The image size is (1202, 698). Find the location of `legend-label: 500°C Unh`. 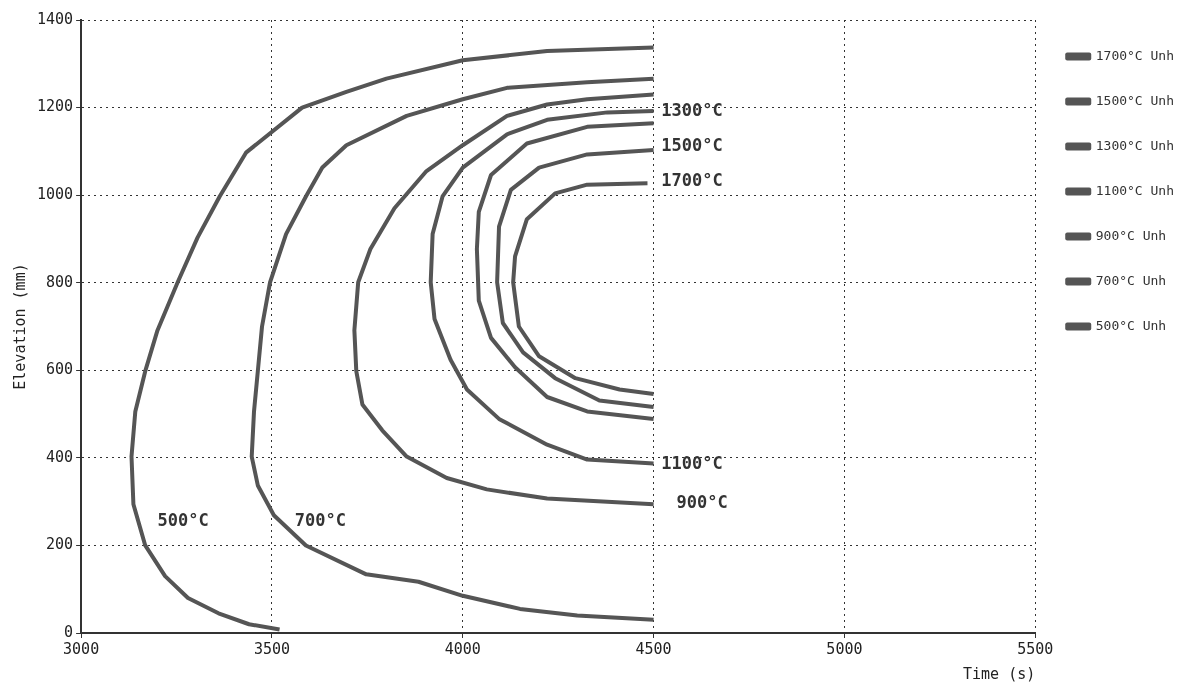

legend-label: 500°C Unh is located at coordinates (1131, 325).